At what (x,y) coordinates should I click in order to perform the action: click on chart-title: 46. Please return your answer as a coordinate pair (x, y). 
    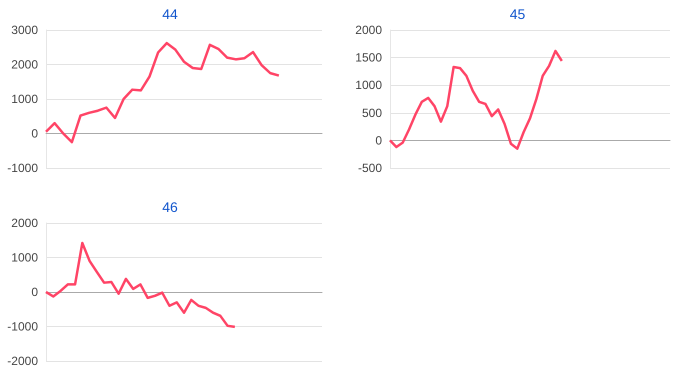
    Looking at the image, I should click on (170, 207).